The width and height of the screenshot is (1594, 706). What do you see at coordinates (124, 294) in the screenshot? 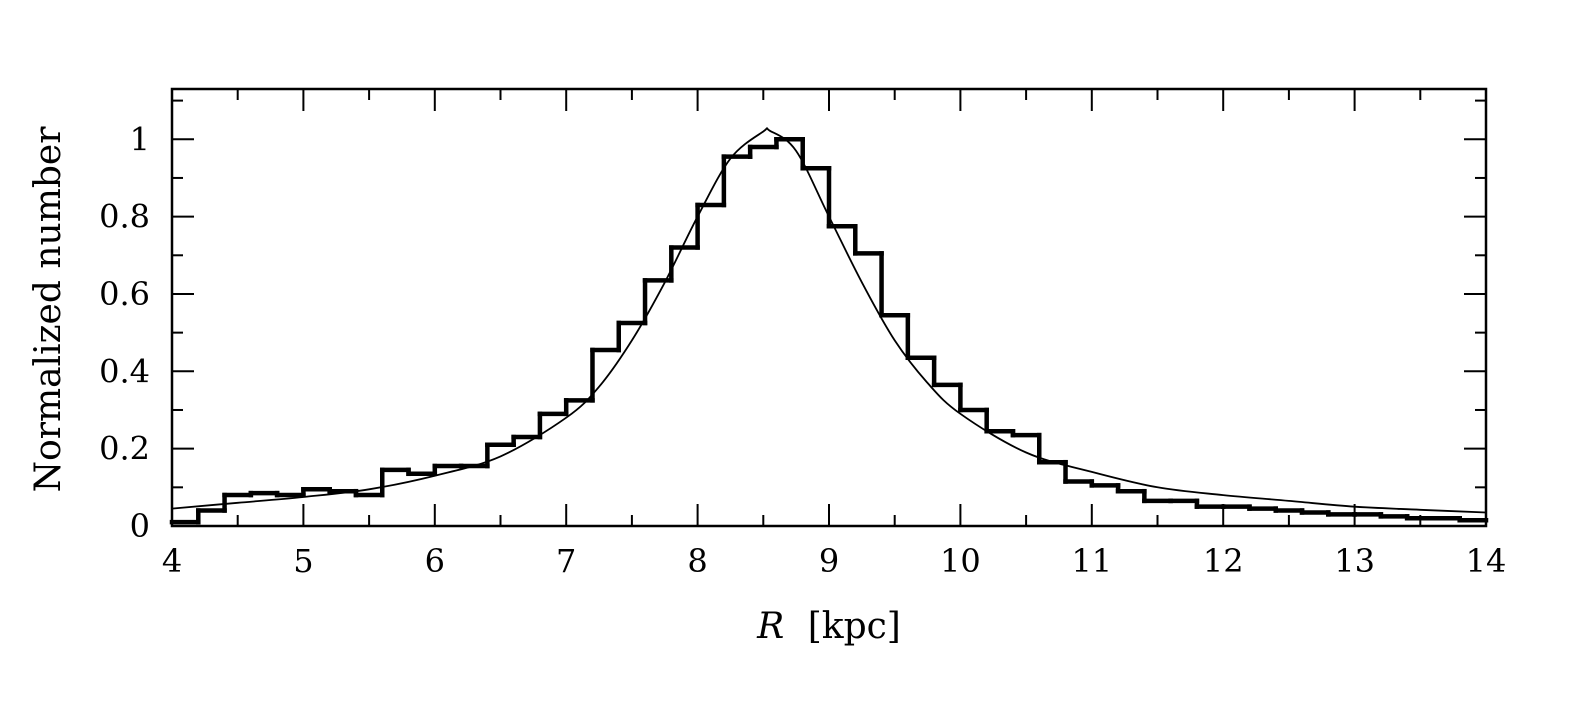
I see `y-tick-label: 0.6` at bounding box center [124, 294].